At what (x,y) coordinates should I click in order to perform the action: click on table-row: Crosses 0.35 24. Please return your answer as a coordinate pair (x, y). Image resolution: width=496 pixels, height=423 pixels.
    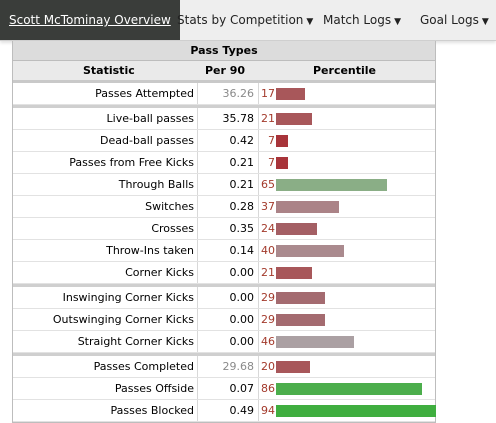
    Looking at the image, I should click on (224, 229).